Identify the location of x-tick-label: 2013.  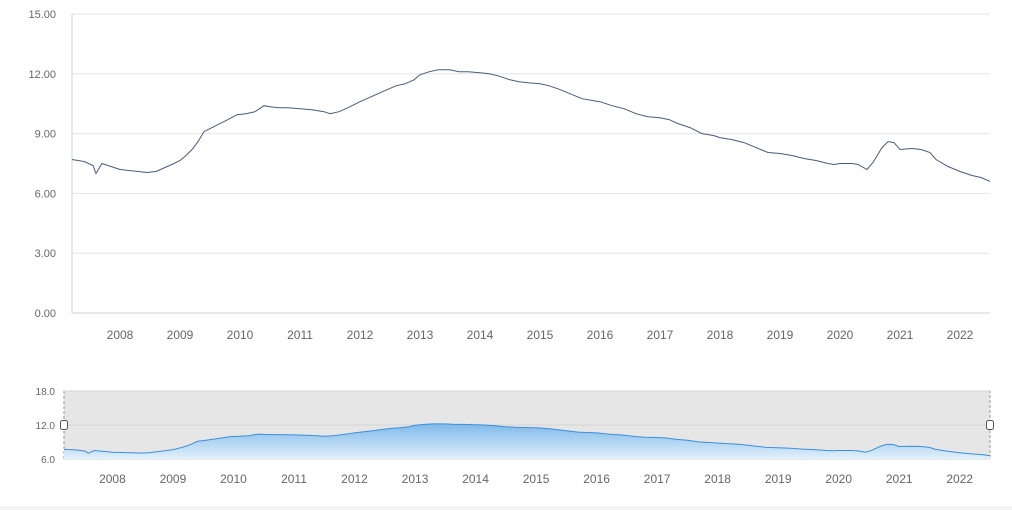
(420, 335).